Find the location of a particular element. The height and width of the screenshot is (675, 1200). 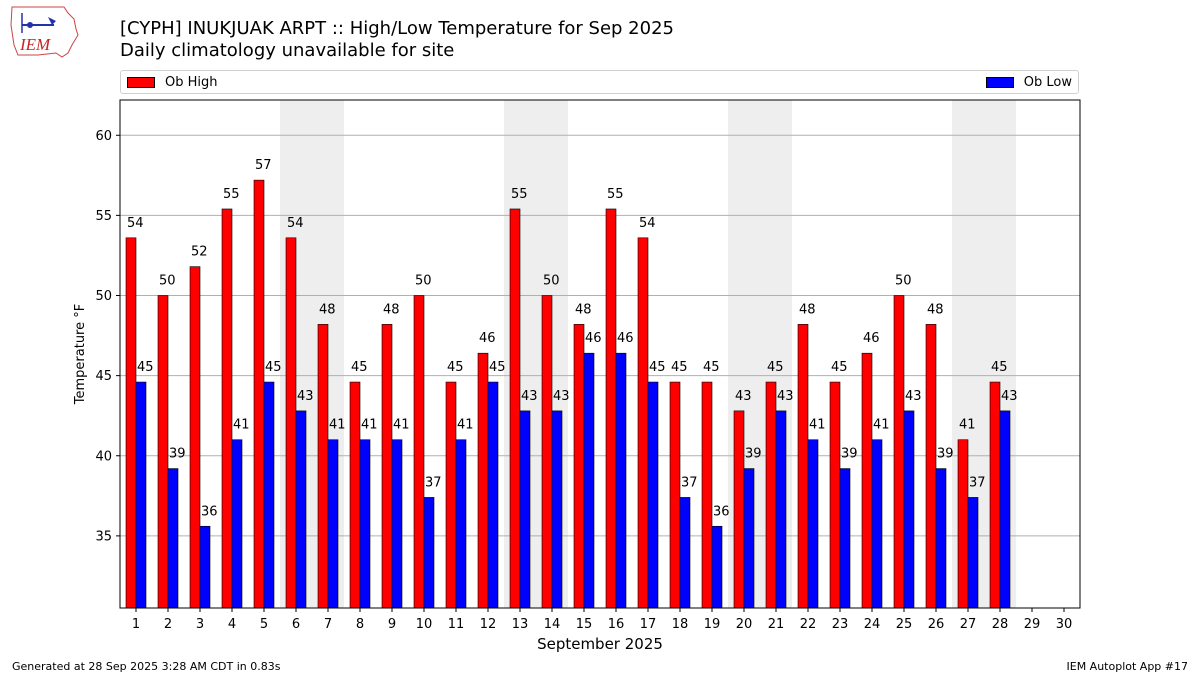

x-tick-label: 5 is located at coordinates (264, 624).